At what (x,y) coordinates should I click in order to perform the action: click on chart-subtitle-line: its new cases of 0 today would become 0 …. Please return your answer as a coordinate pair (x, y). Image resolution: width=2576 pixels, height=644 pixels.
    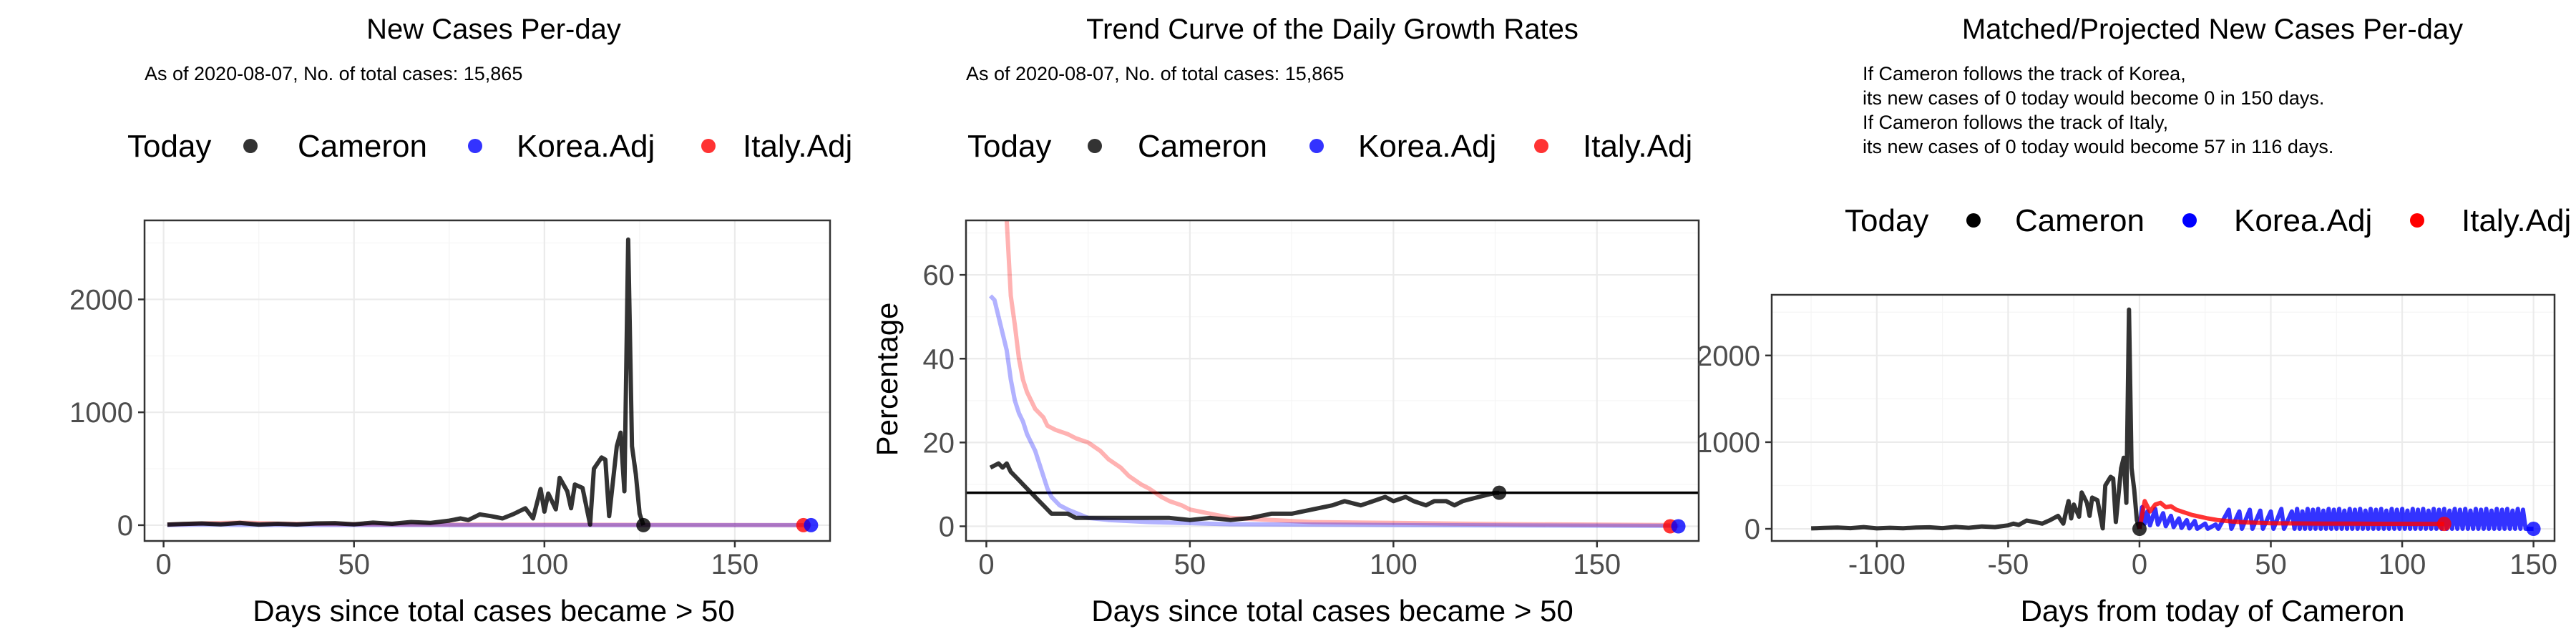
    Looking at the image, I should click on (2093, 98).